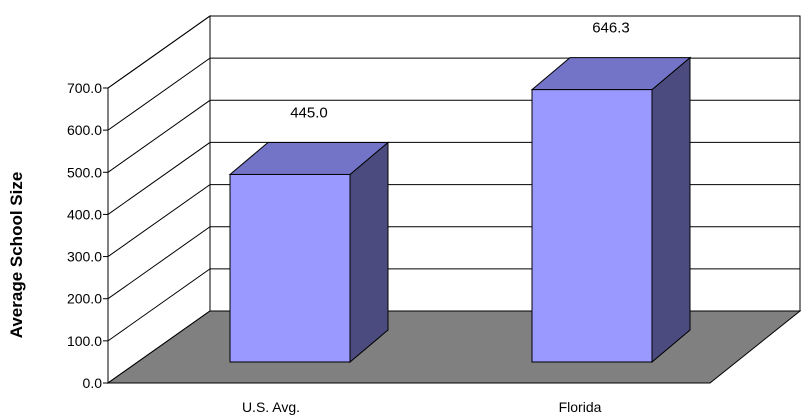  What do you see at coordinates (84, 130) in the screenshot?
I see `y-tick-label: 600.0` at bounding box center [84, 130].